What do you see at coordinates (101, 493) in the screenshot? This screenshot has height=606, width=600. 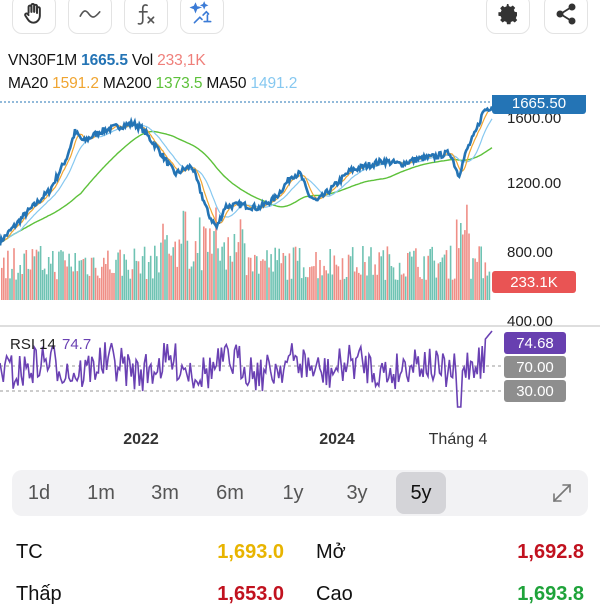 I see `period-1m: 1m` at bounding box center [101, 493].